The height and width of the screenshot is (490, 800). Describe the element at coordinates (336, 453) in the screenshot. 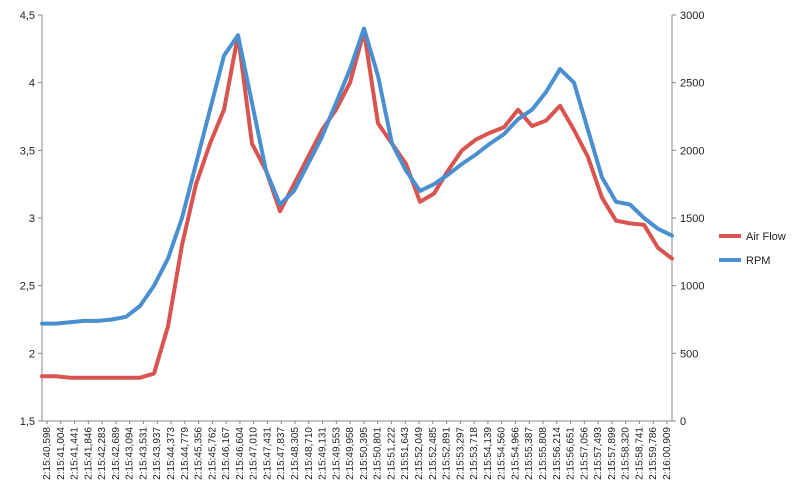

I see `x-tick-label: 2:15:49,553` at that location.